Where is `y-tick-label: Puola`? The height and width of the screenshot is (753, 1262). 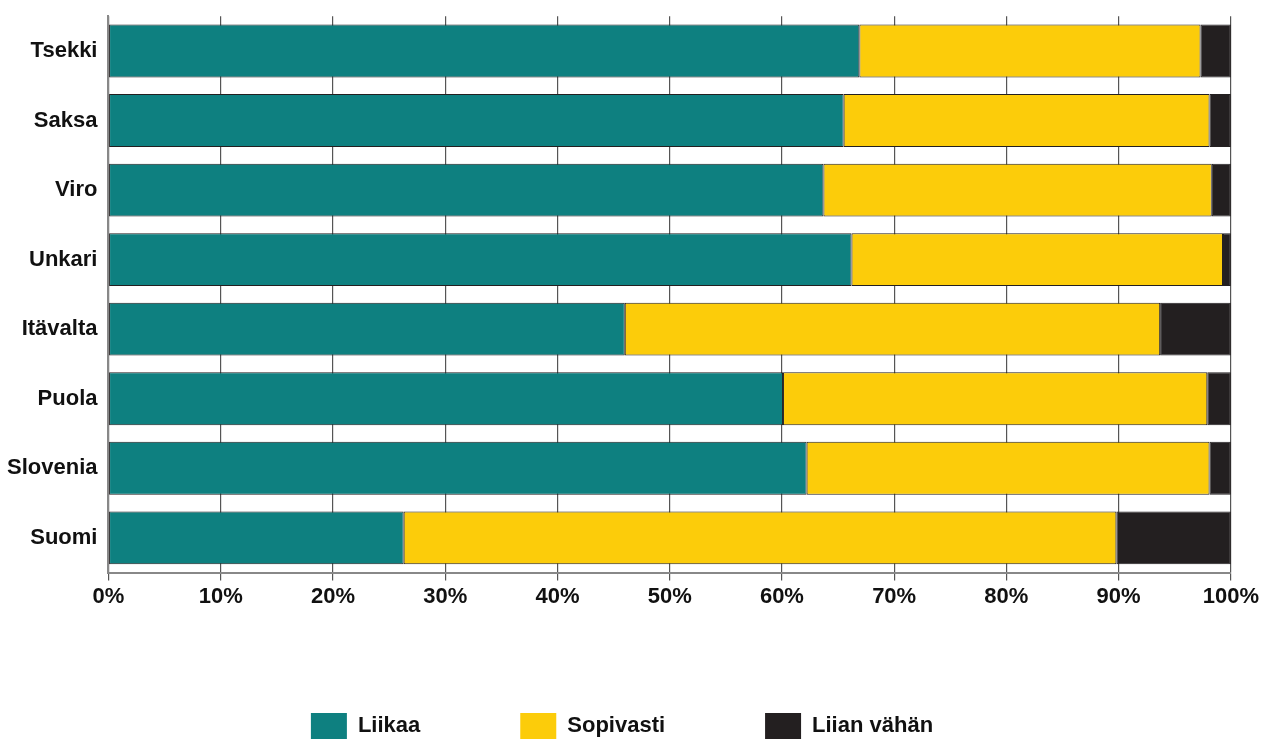 y-tick-label: Puola is located at coordinates (68, 397).